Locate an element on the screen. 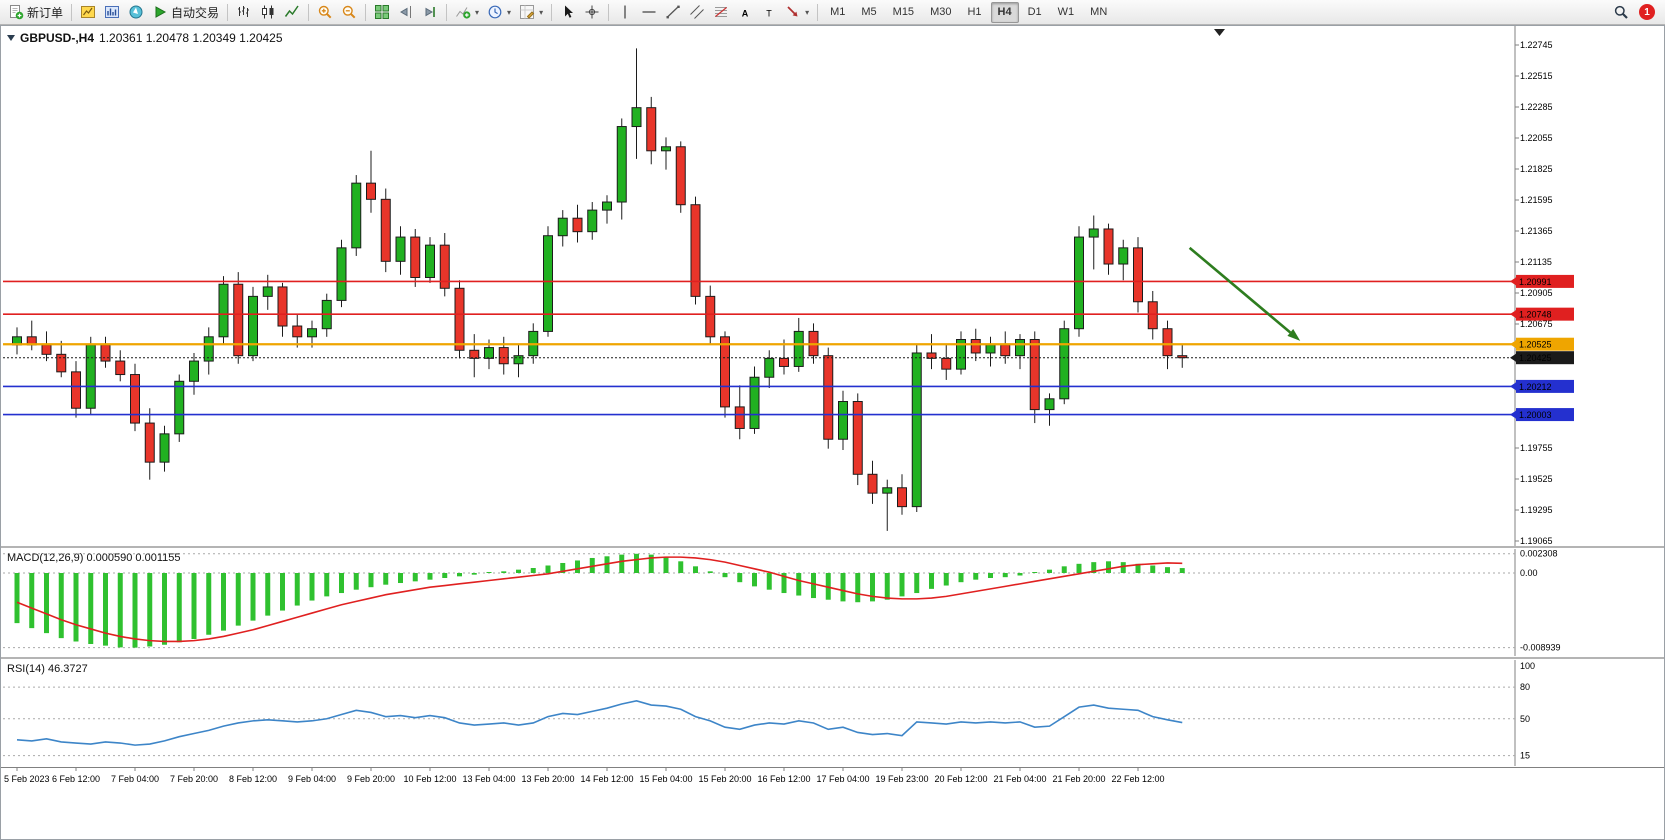  time-label: 21 Feb 20:00 is located at coordinates (1078, 779).